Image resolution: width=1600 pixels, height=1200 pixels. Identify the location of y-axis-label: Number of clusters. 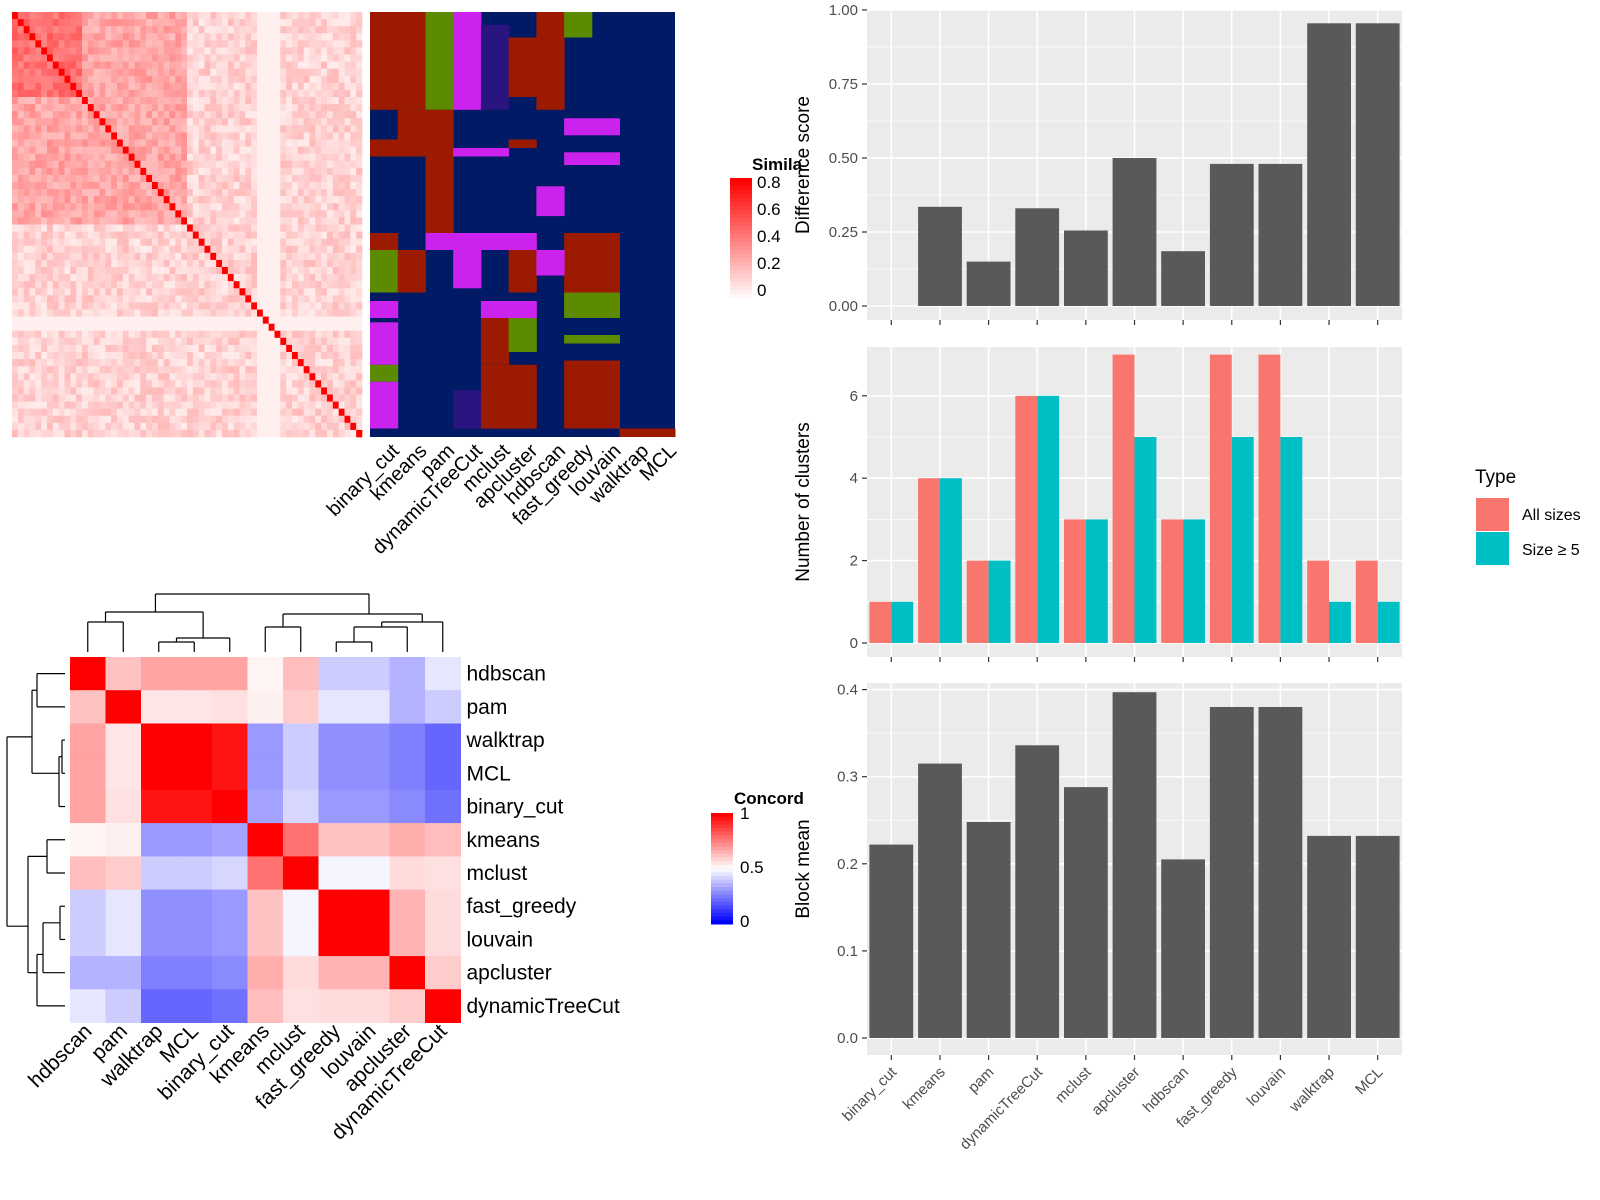
(803, 501).